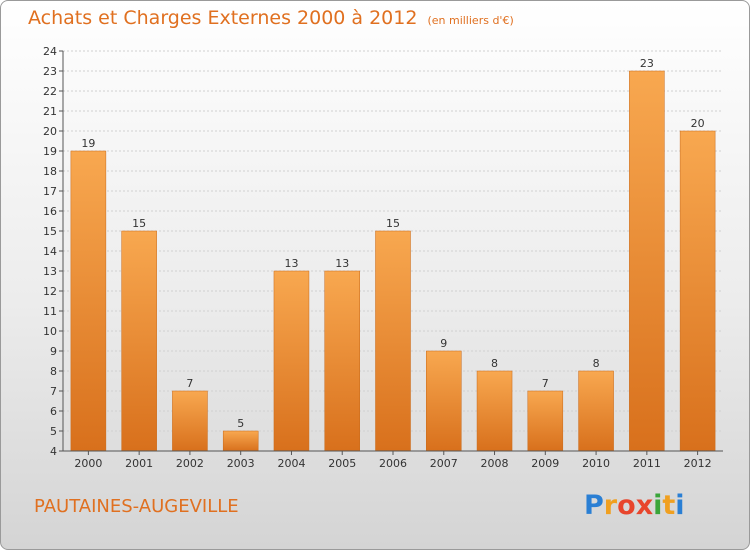 This screenshot has height=550, width=750. I want to click on logo-letter: t, so click(669, 505).